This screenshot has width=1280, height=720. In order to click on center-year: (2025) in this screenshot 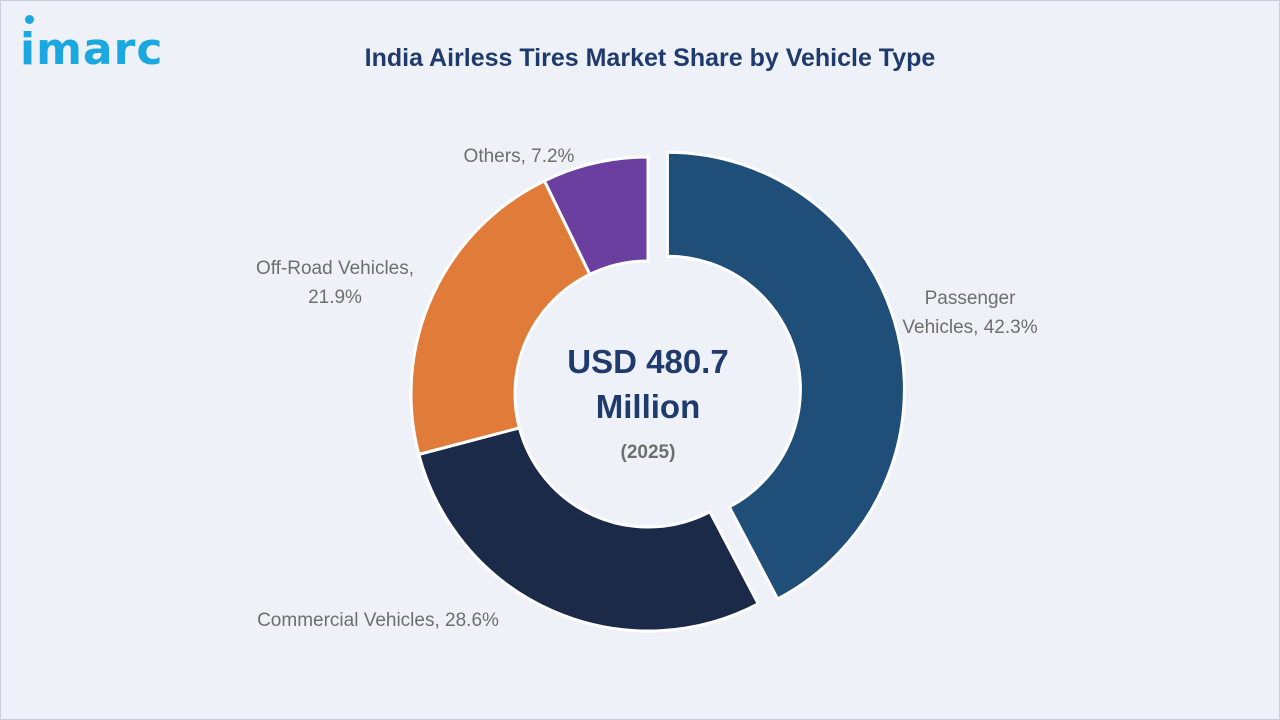, I will do `click(648, 452)`.